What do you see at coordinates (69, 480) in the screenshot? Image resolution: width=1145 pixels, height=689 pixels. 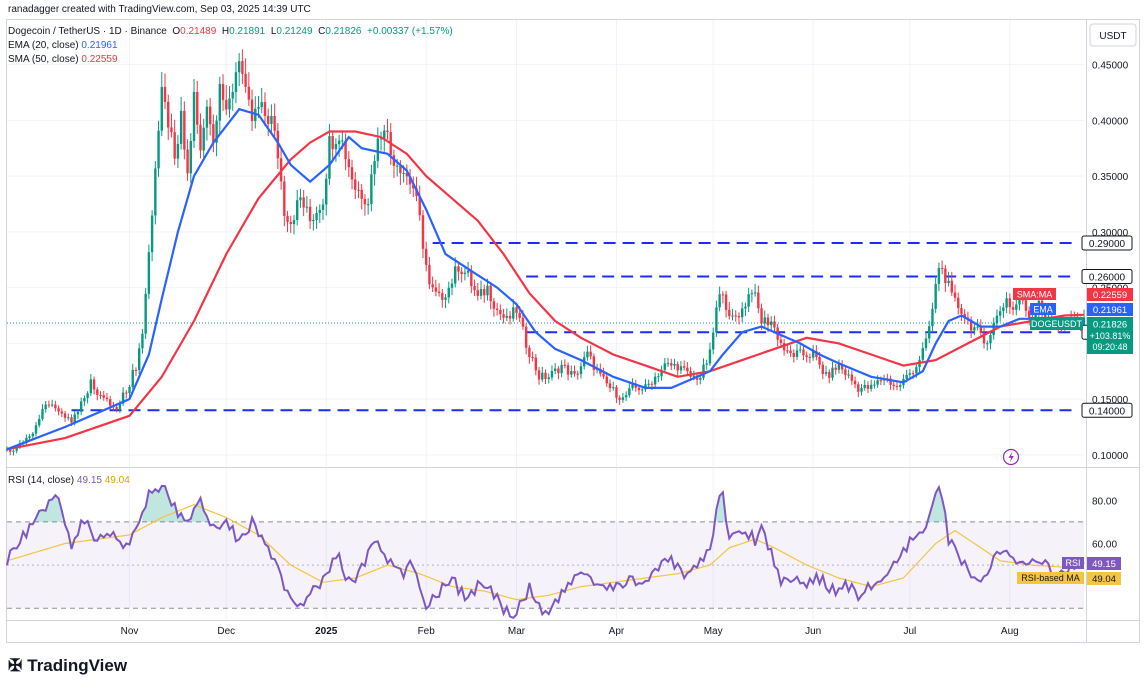 I see `rsi-legend: RSI (14, close) 49.15 49.04` at bounding box center [69, 480].